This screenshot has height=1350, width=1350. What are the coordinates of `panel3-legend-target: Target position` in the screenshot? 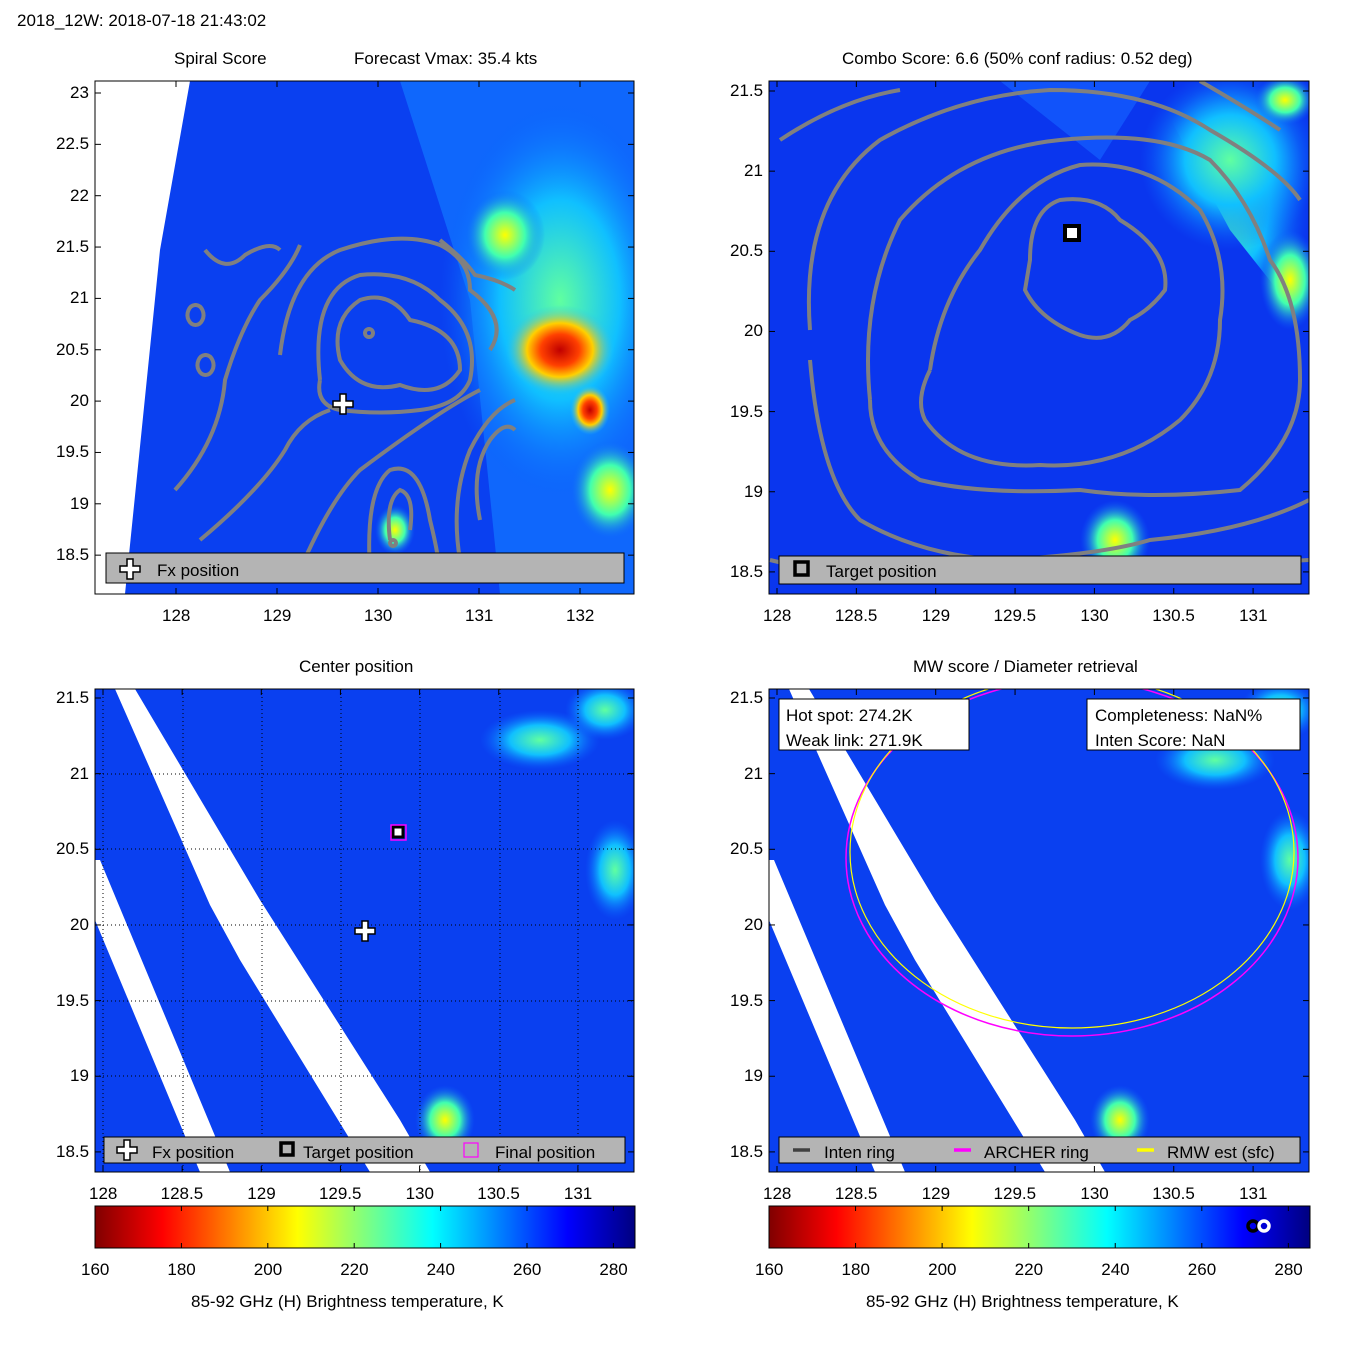 It's located at (358, 1152).